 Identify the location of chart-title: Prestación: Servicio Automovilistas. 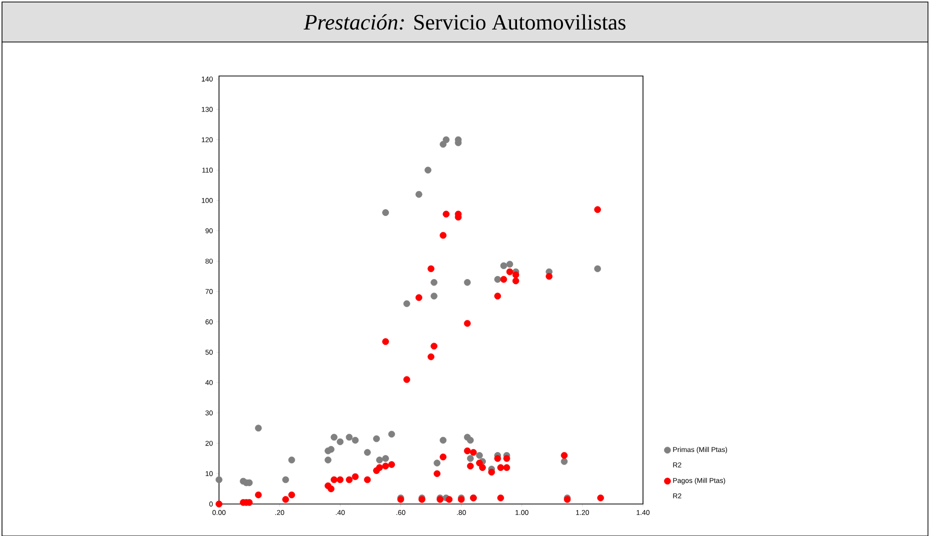
(465, 22).